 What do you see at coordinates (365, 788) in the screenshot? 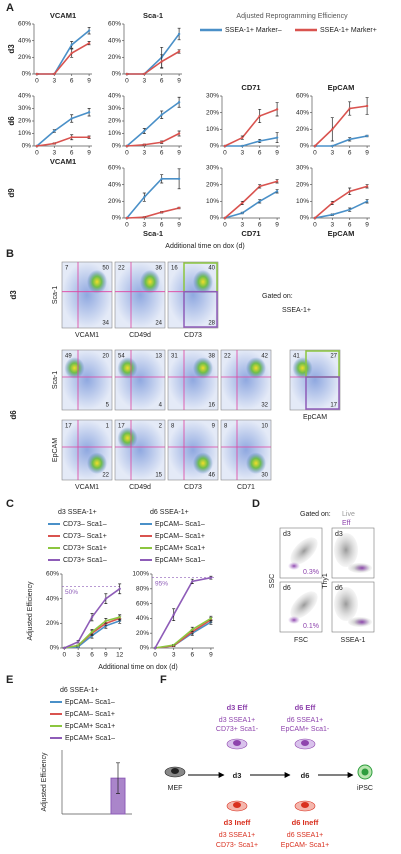
I see `stage-label: iPSC` at bounding box center [365, 788].